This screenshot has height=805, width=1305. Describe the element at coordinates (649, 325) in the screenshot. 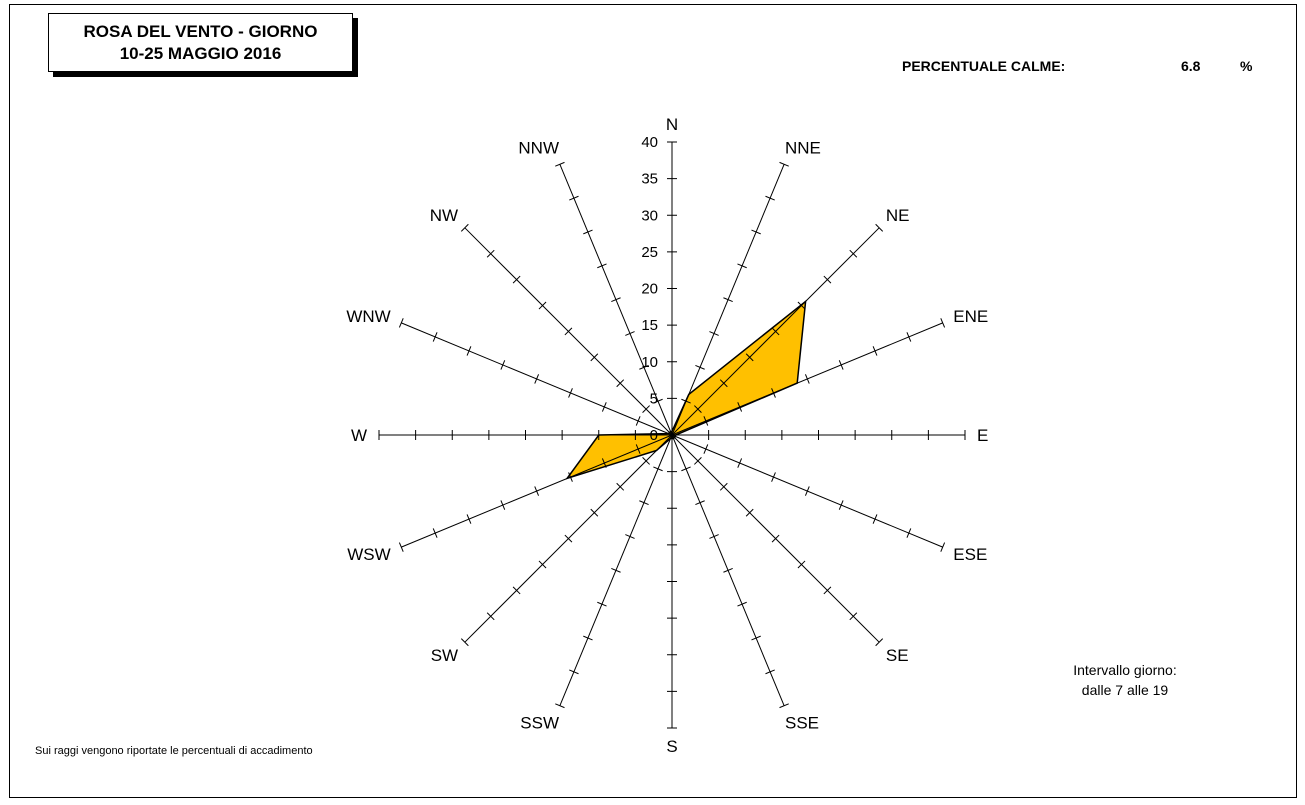

I see `scale-label-15: 15` at that location.